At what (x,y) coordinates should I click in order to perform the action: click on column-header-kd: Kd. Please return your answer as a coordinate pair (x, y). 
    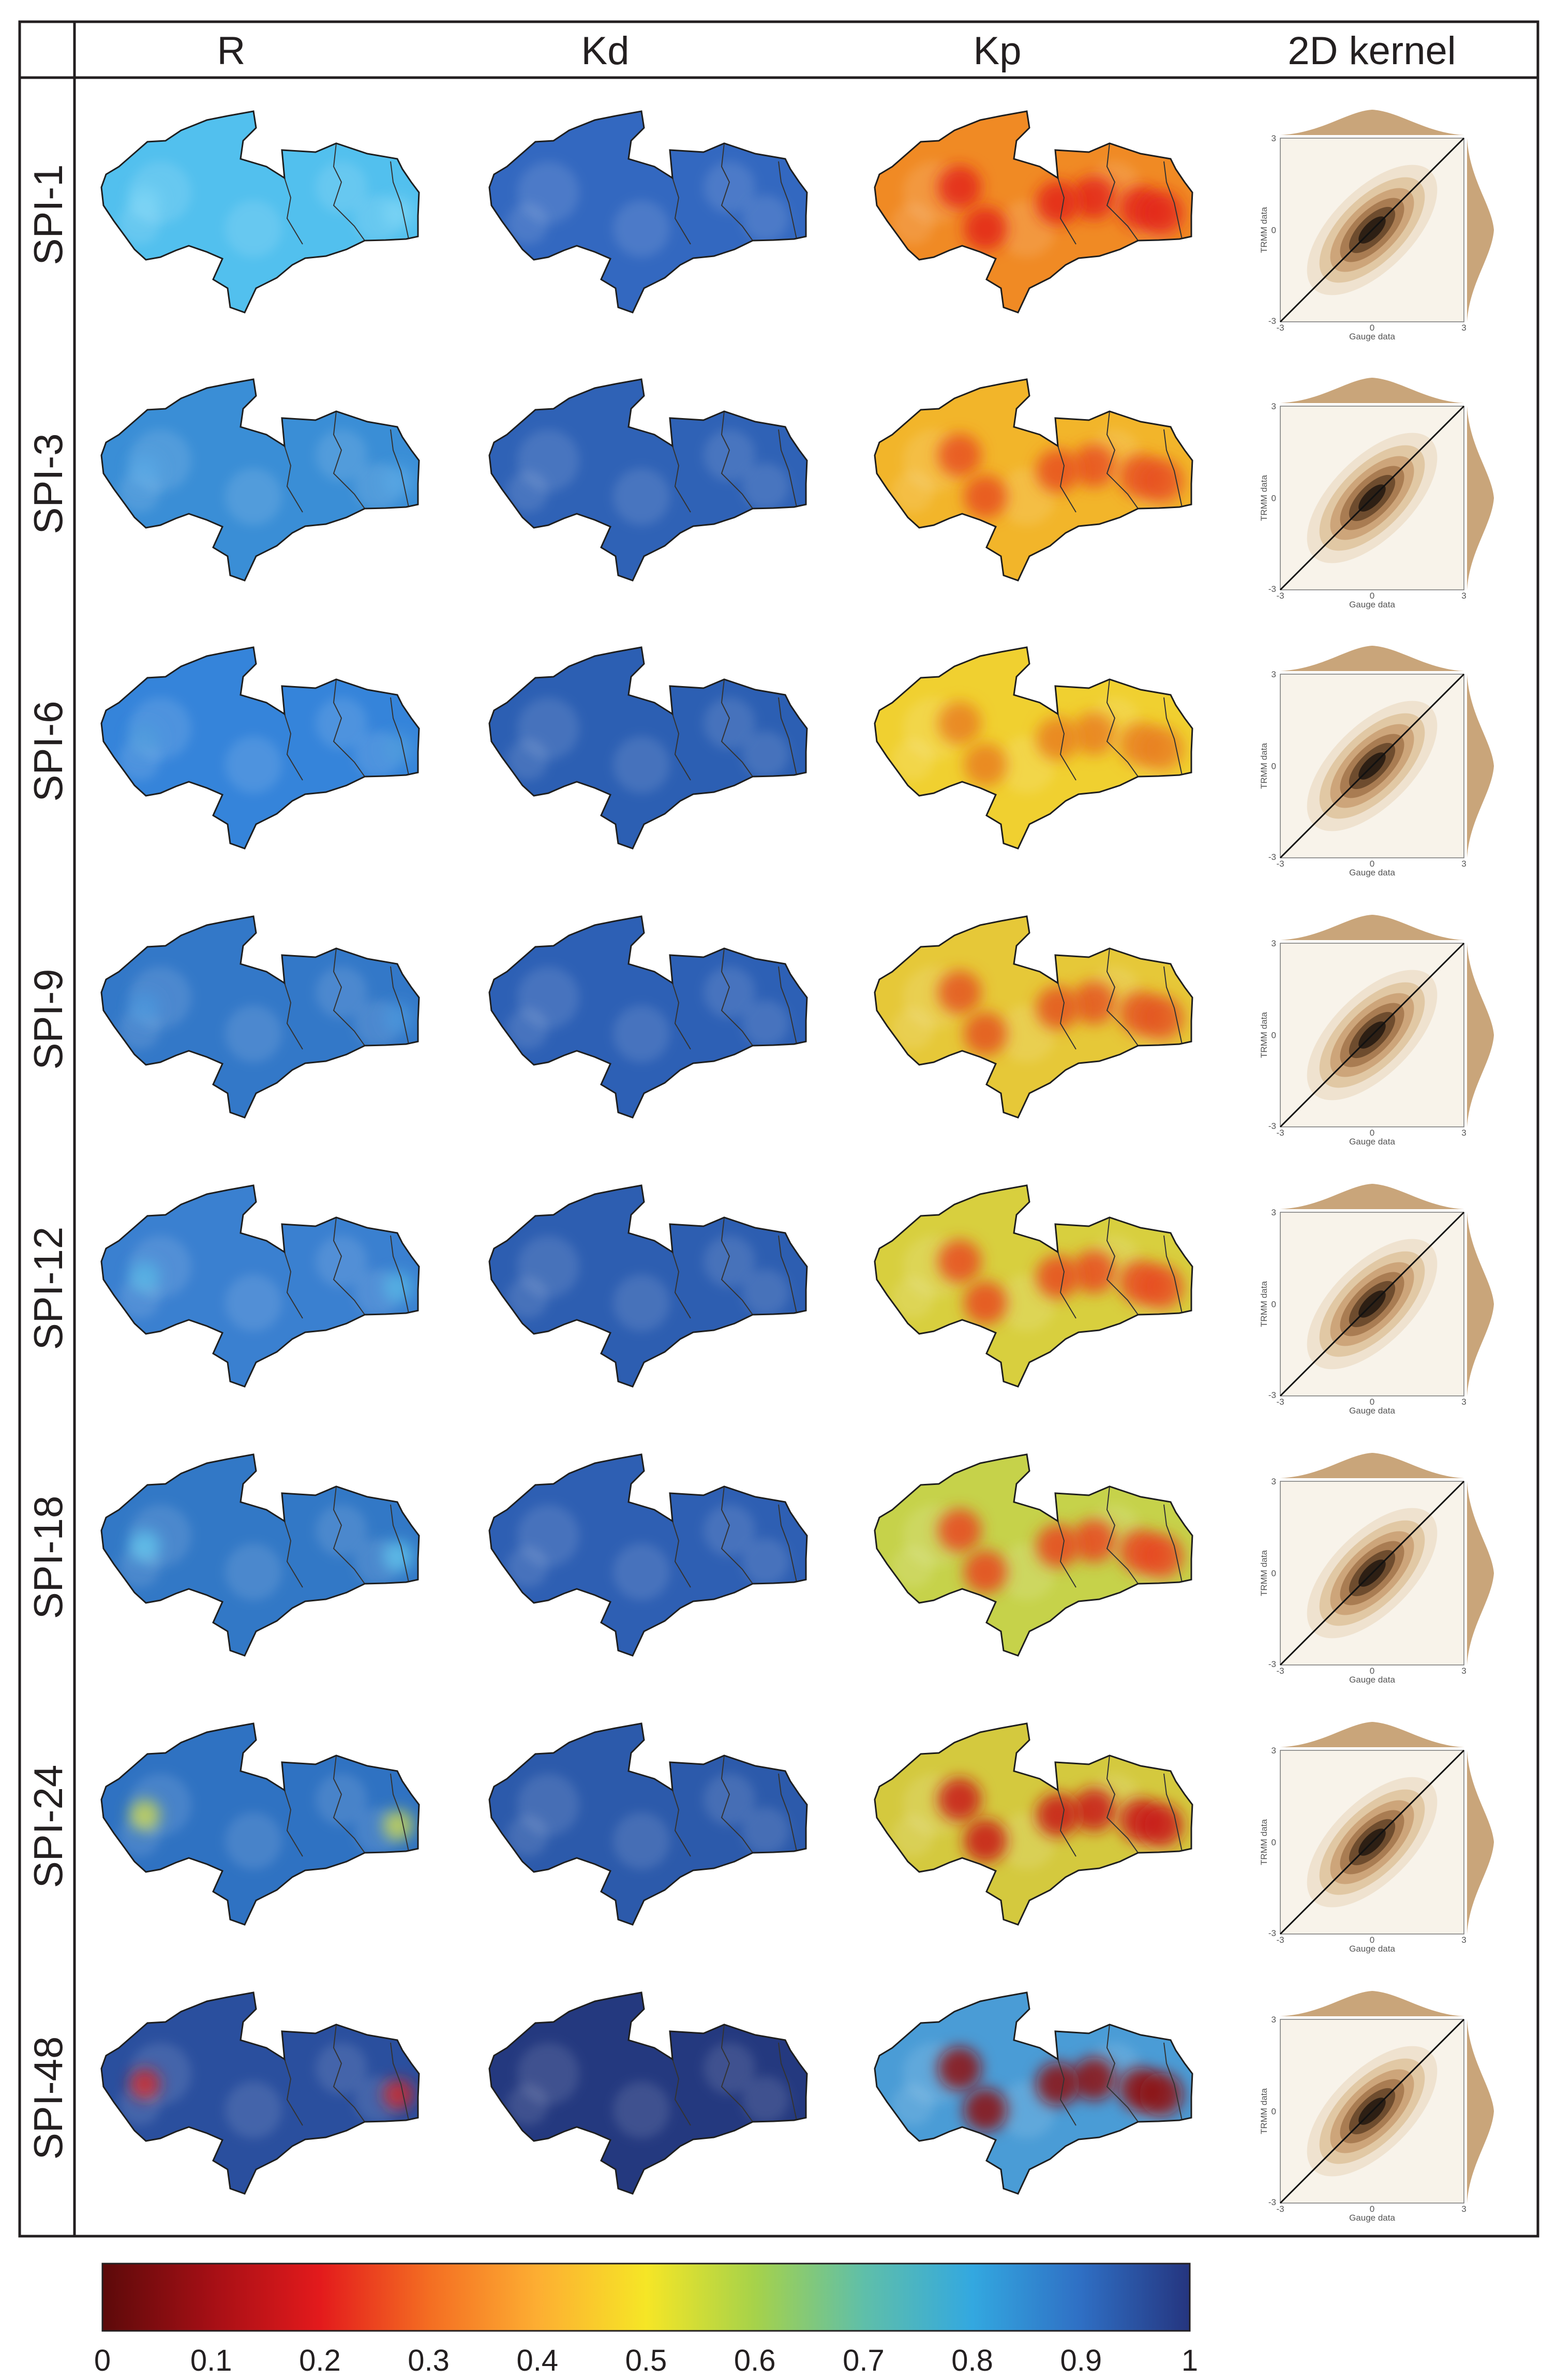
    Looking at the image, I should click on (605, 51).